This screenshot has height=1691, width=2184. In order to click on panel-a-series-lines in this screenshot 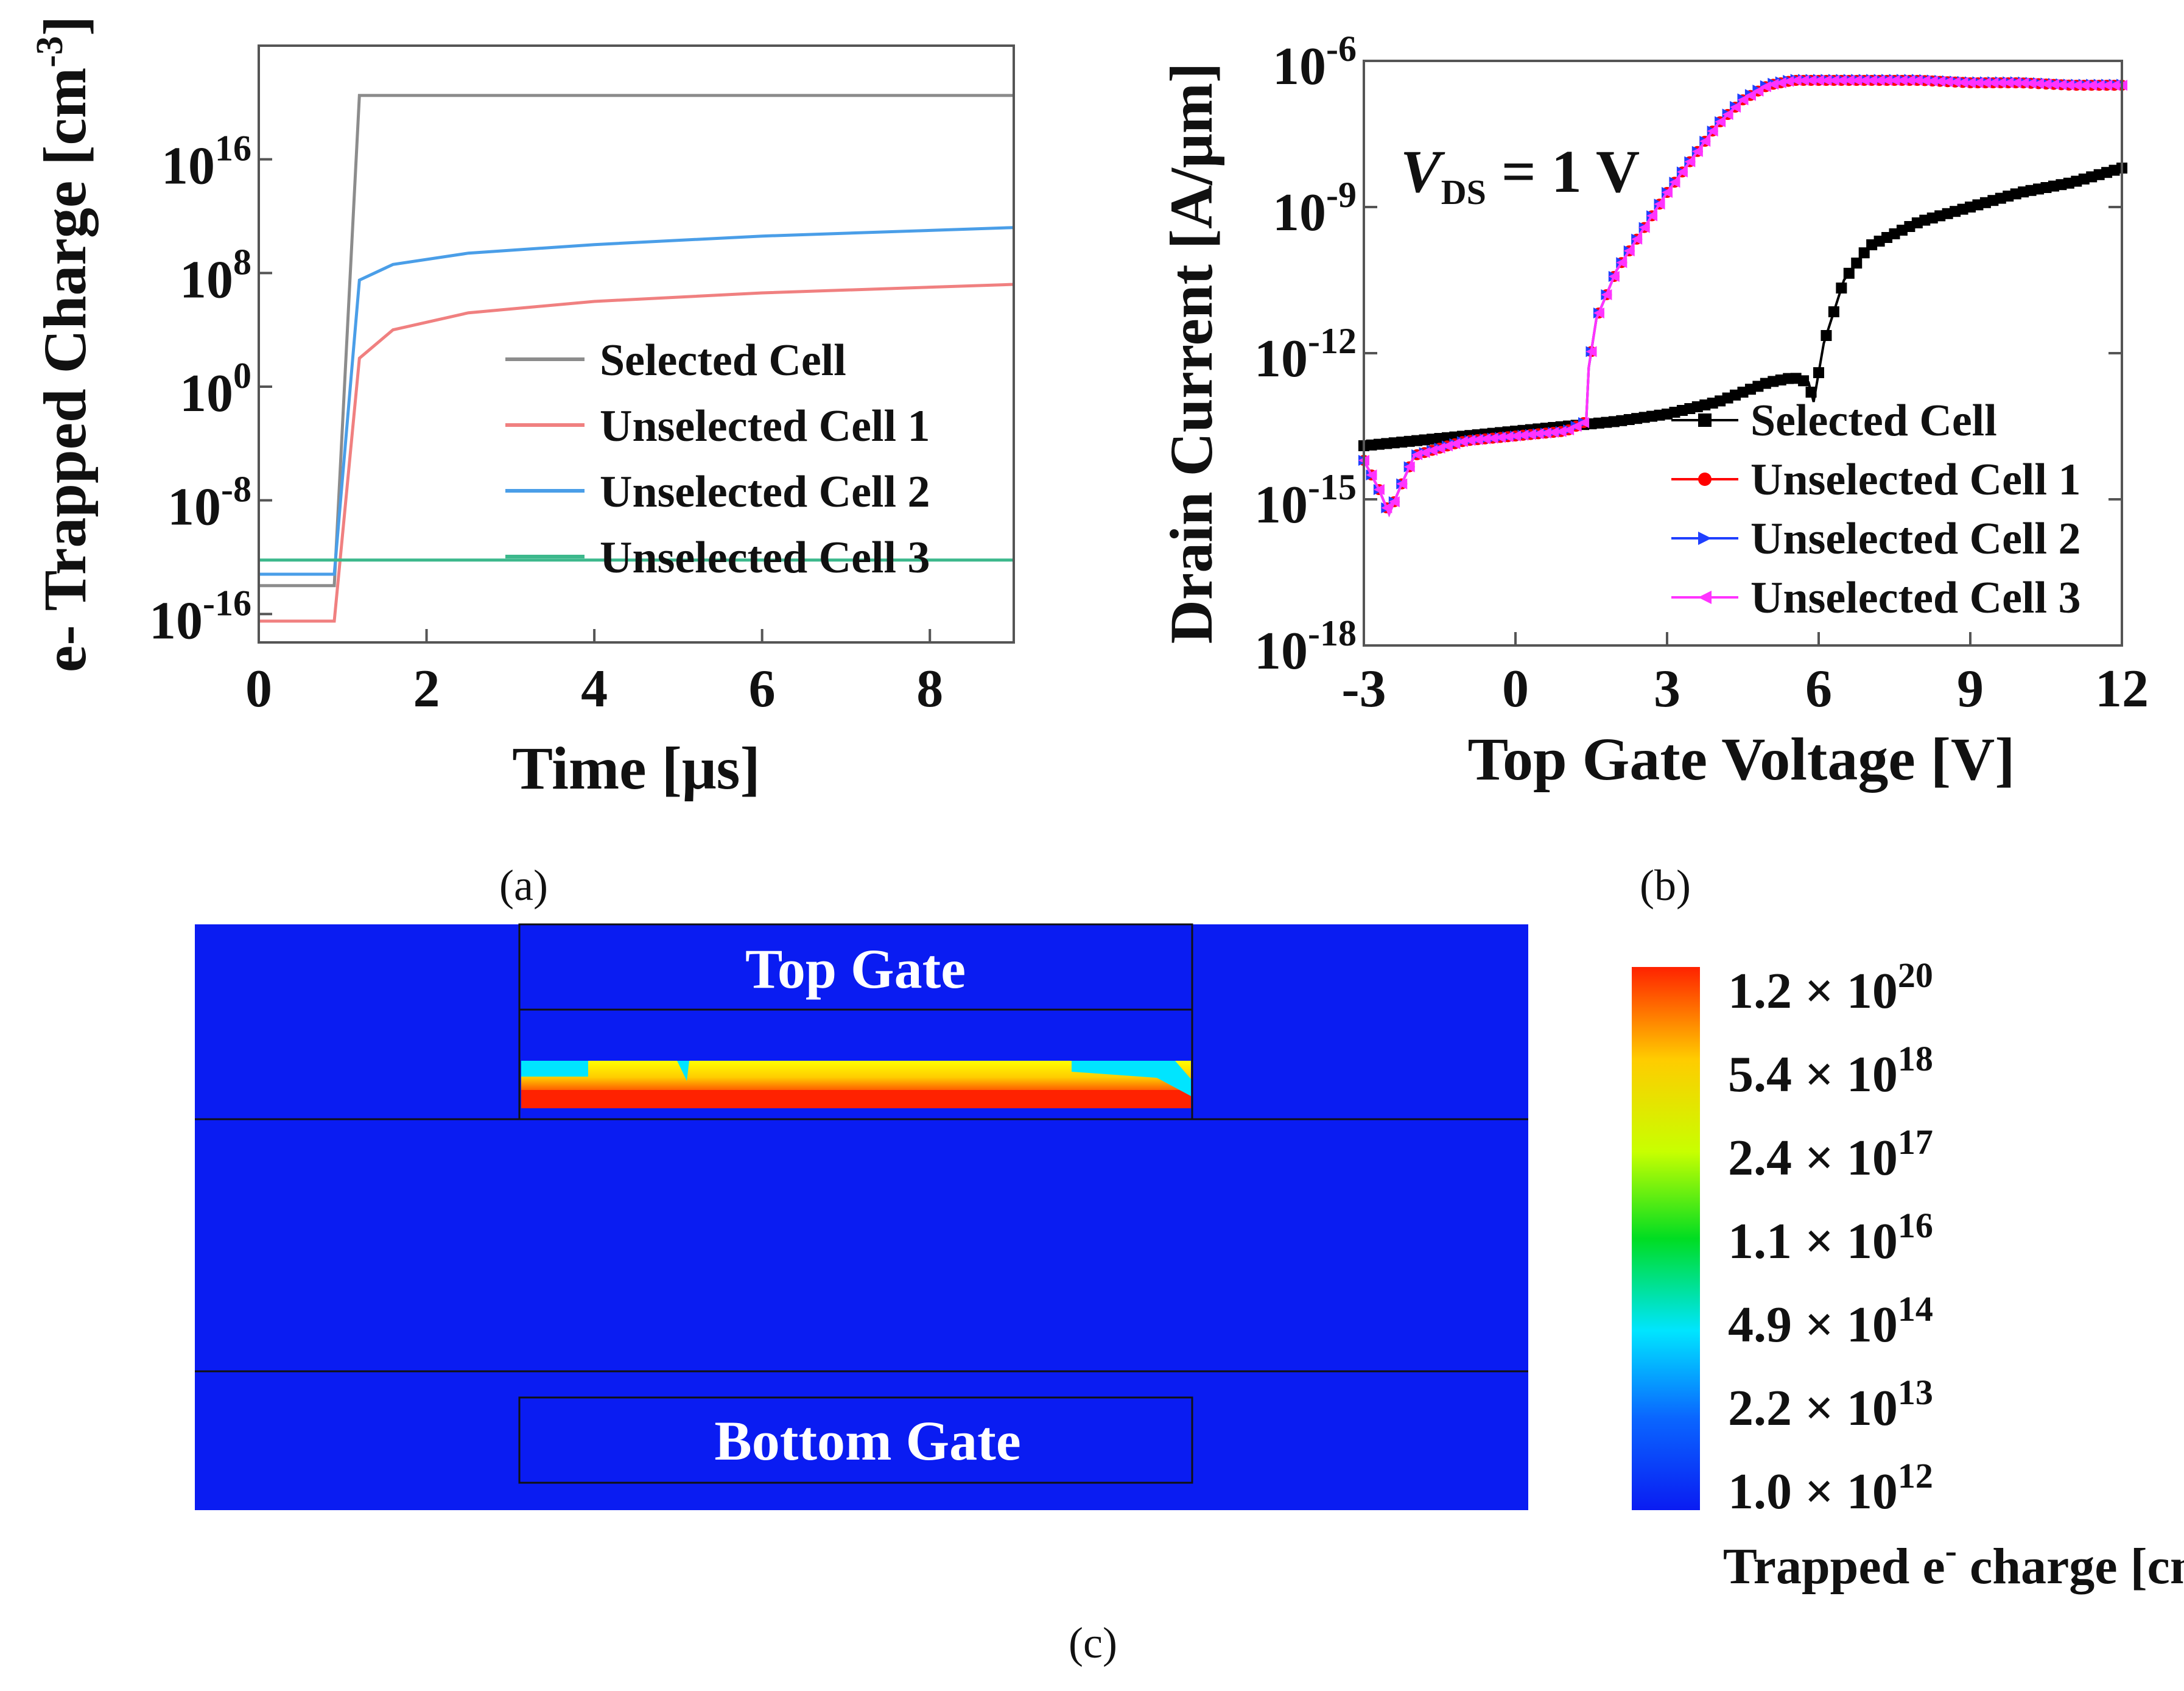, I will do `click(636, 358)`.